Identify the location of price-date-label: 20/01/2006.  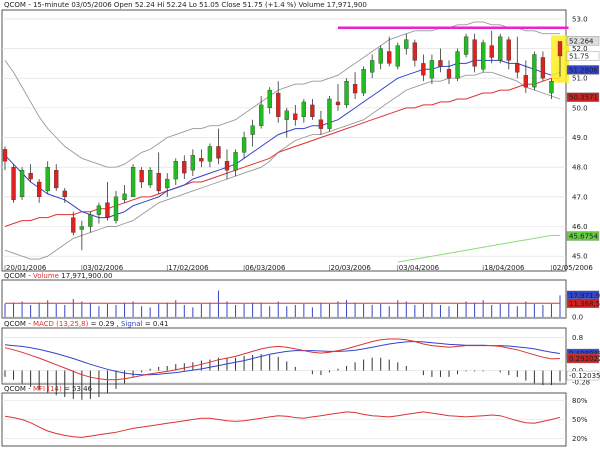
(26, 268).